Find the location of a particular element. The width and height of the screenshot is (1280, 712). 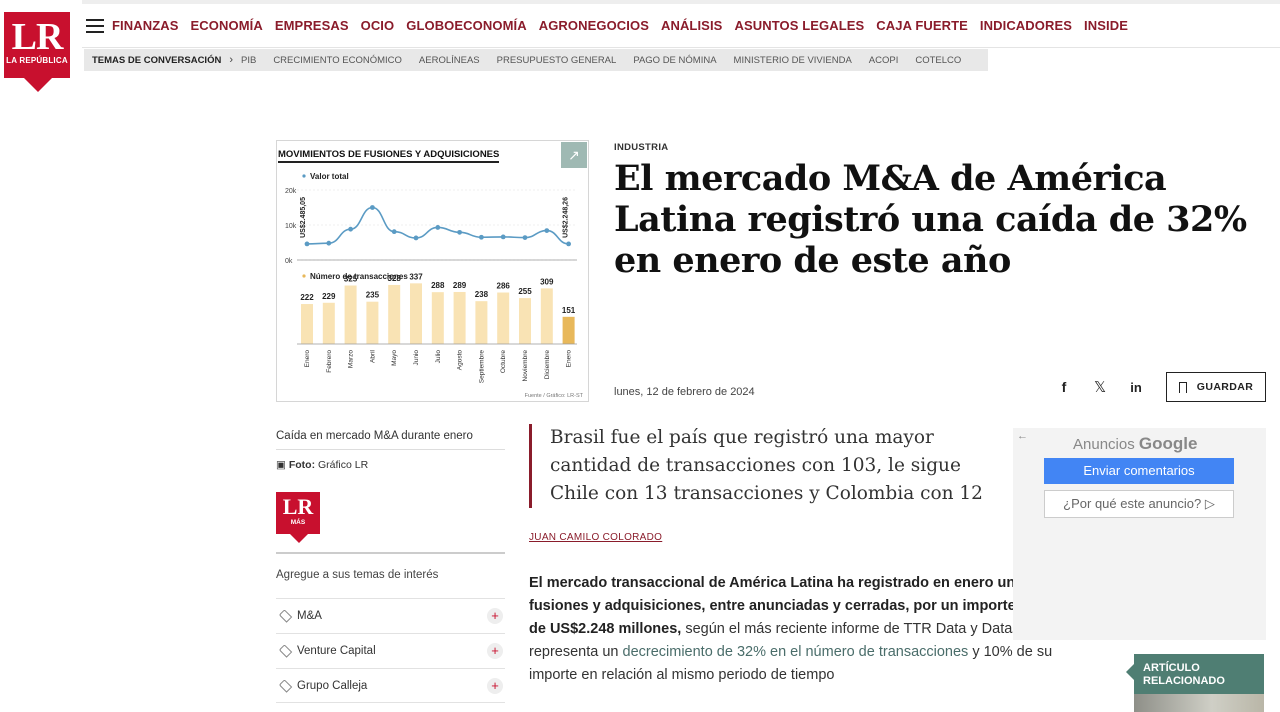

photo-credit-label: Foto: is located at coordinates (302, 465).